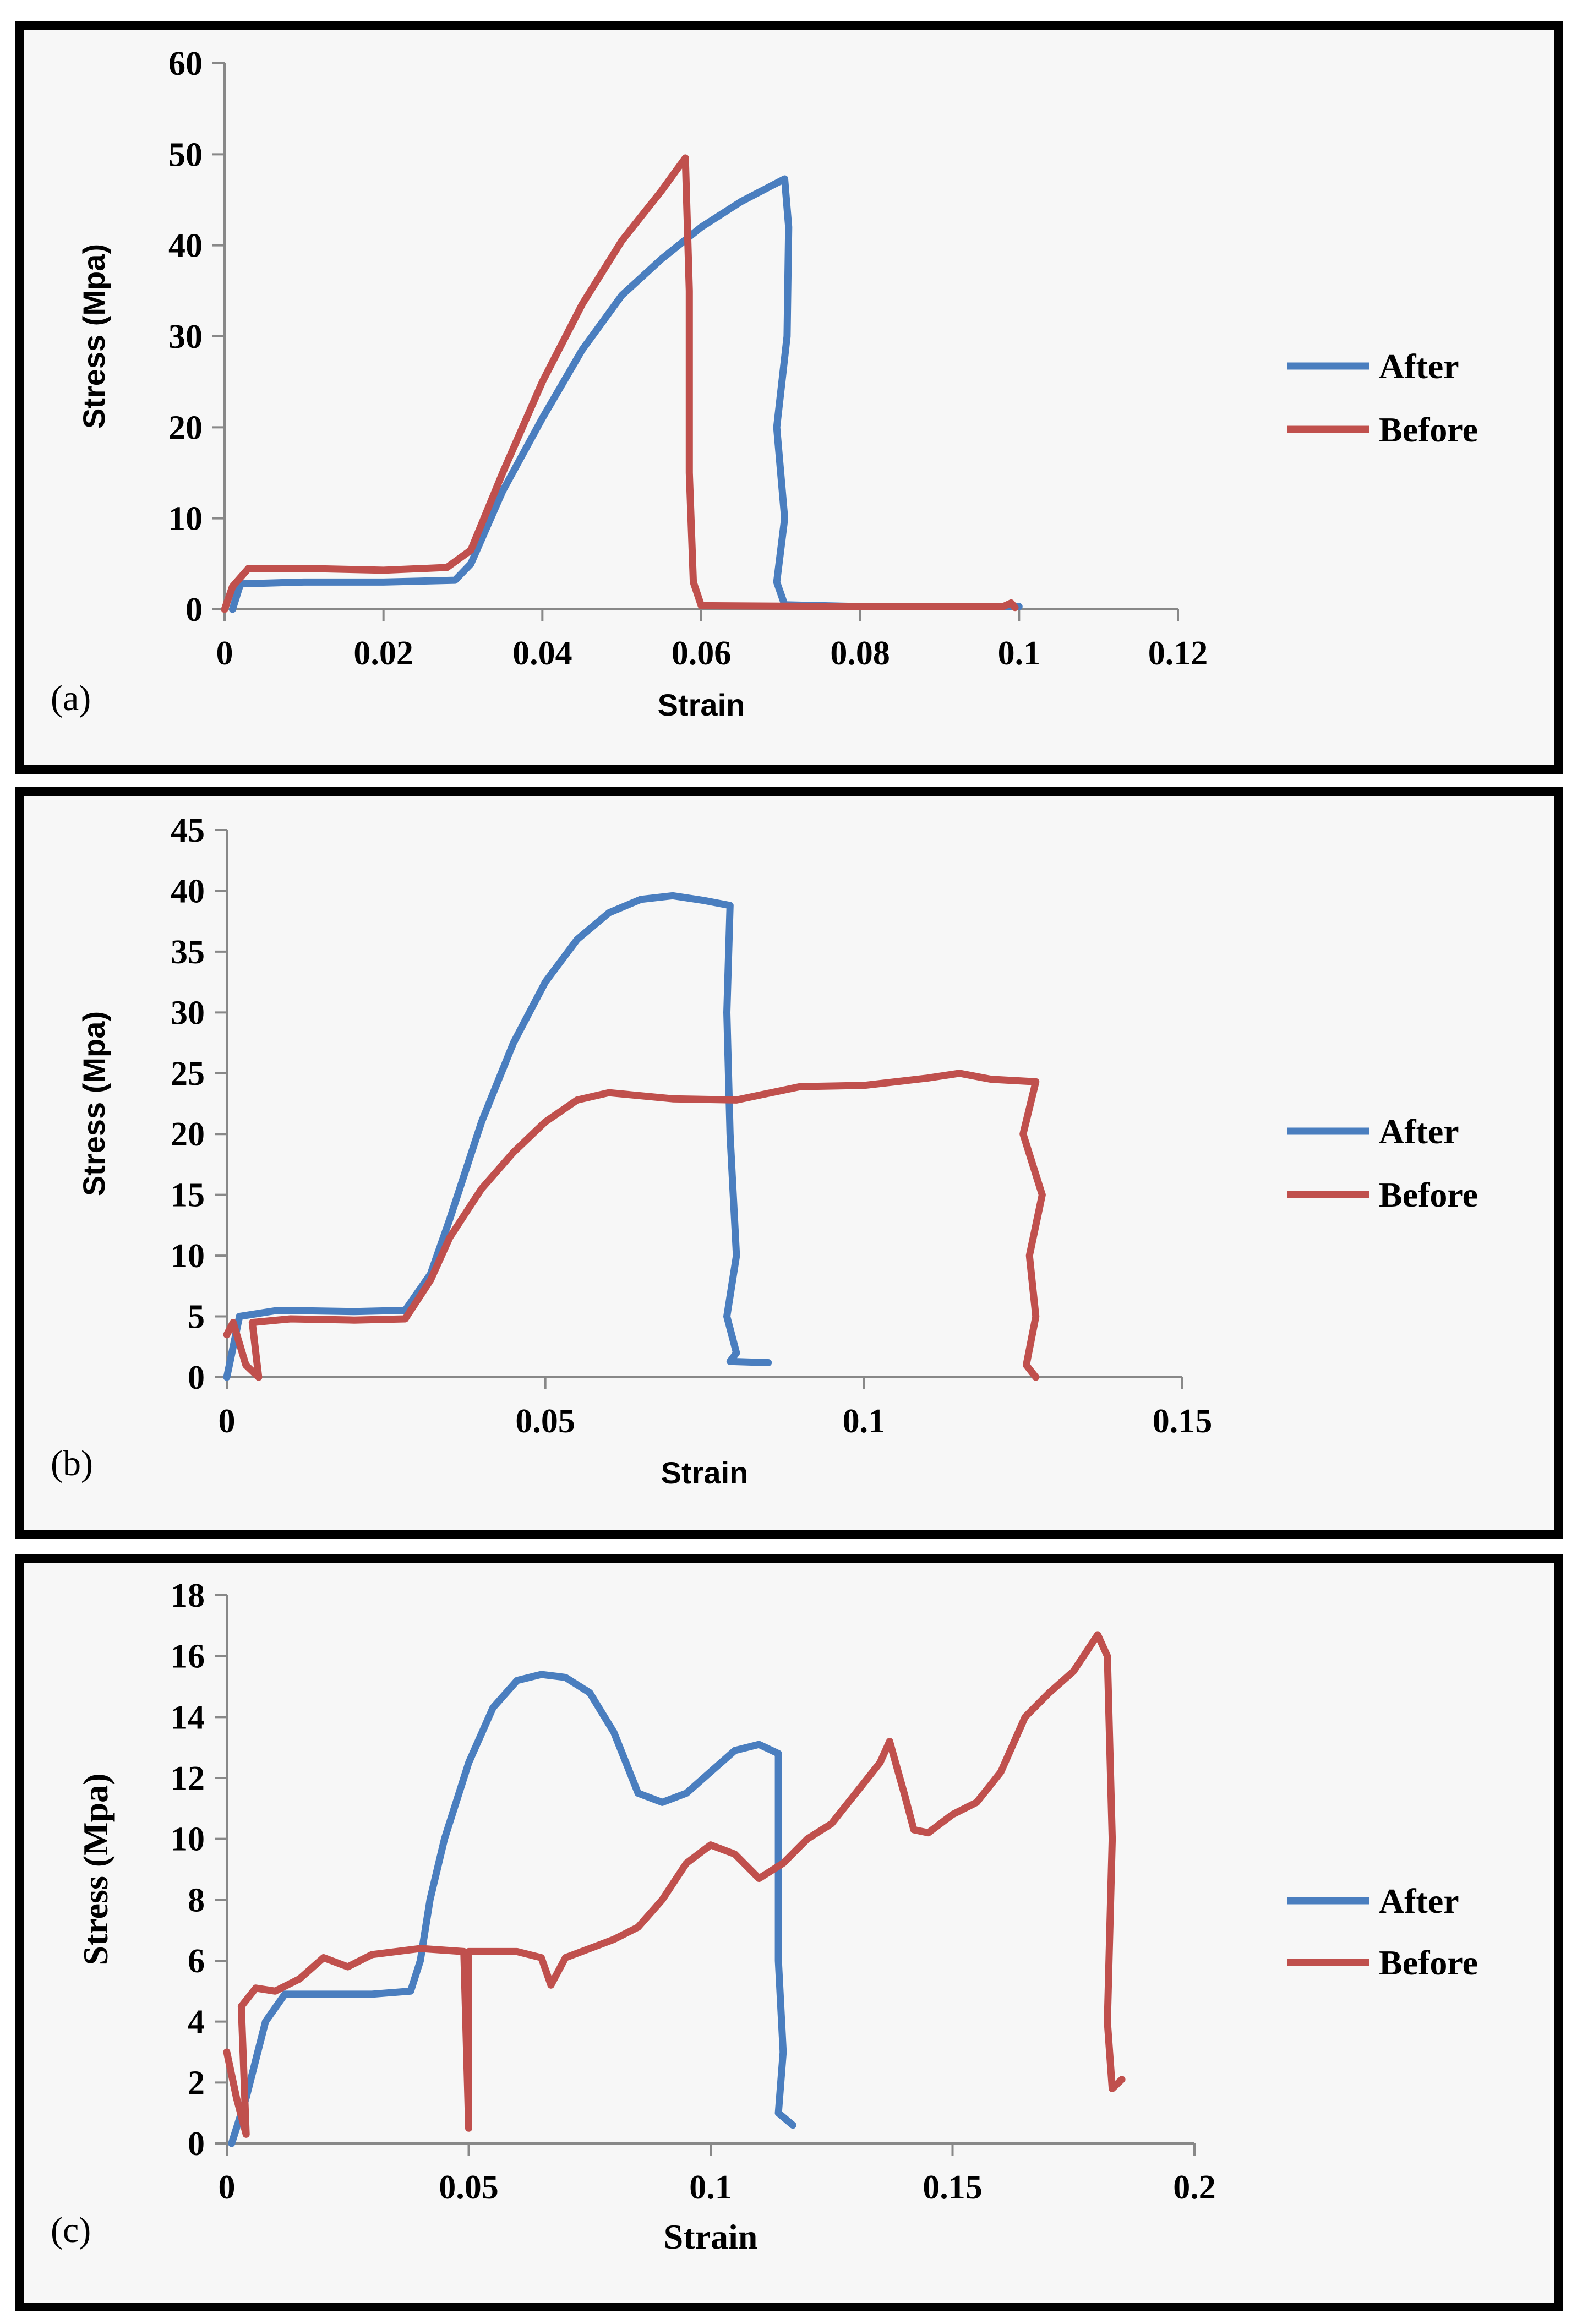 The width and height of the screenshot is (1577, 2324). Describe the element at coordinates (196, 1962) in the screenshot. I see `y-tick-label: 6` at that location.